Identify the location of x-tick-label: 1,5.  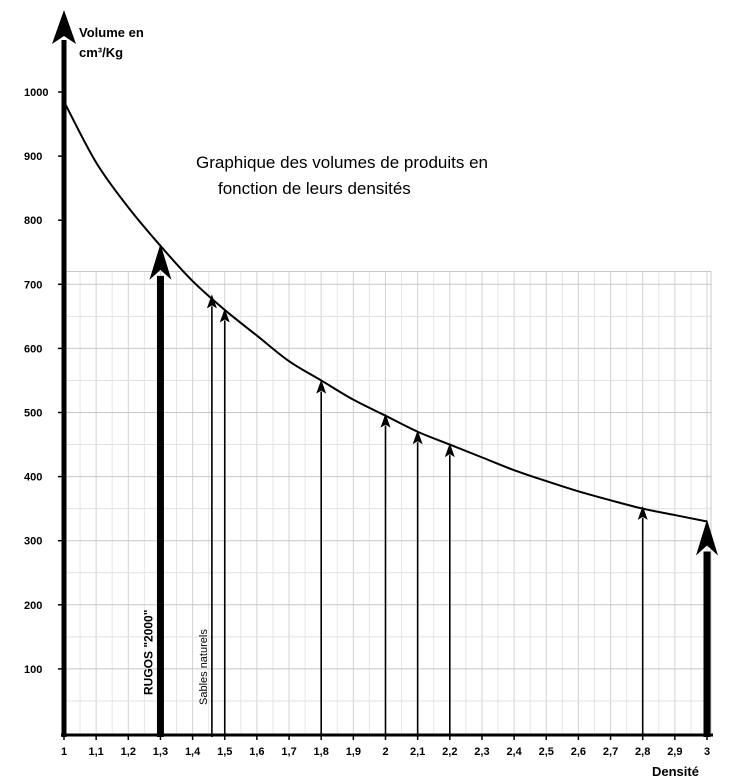
(224, 752).